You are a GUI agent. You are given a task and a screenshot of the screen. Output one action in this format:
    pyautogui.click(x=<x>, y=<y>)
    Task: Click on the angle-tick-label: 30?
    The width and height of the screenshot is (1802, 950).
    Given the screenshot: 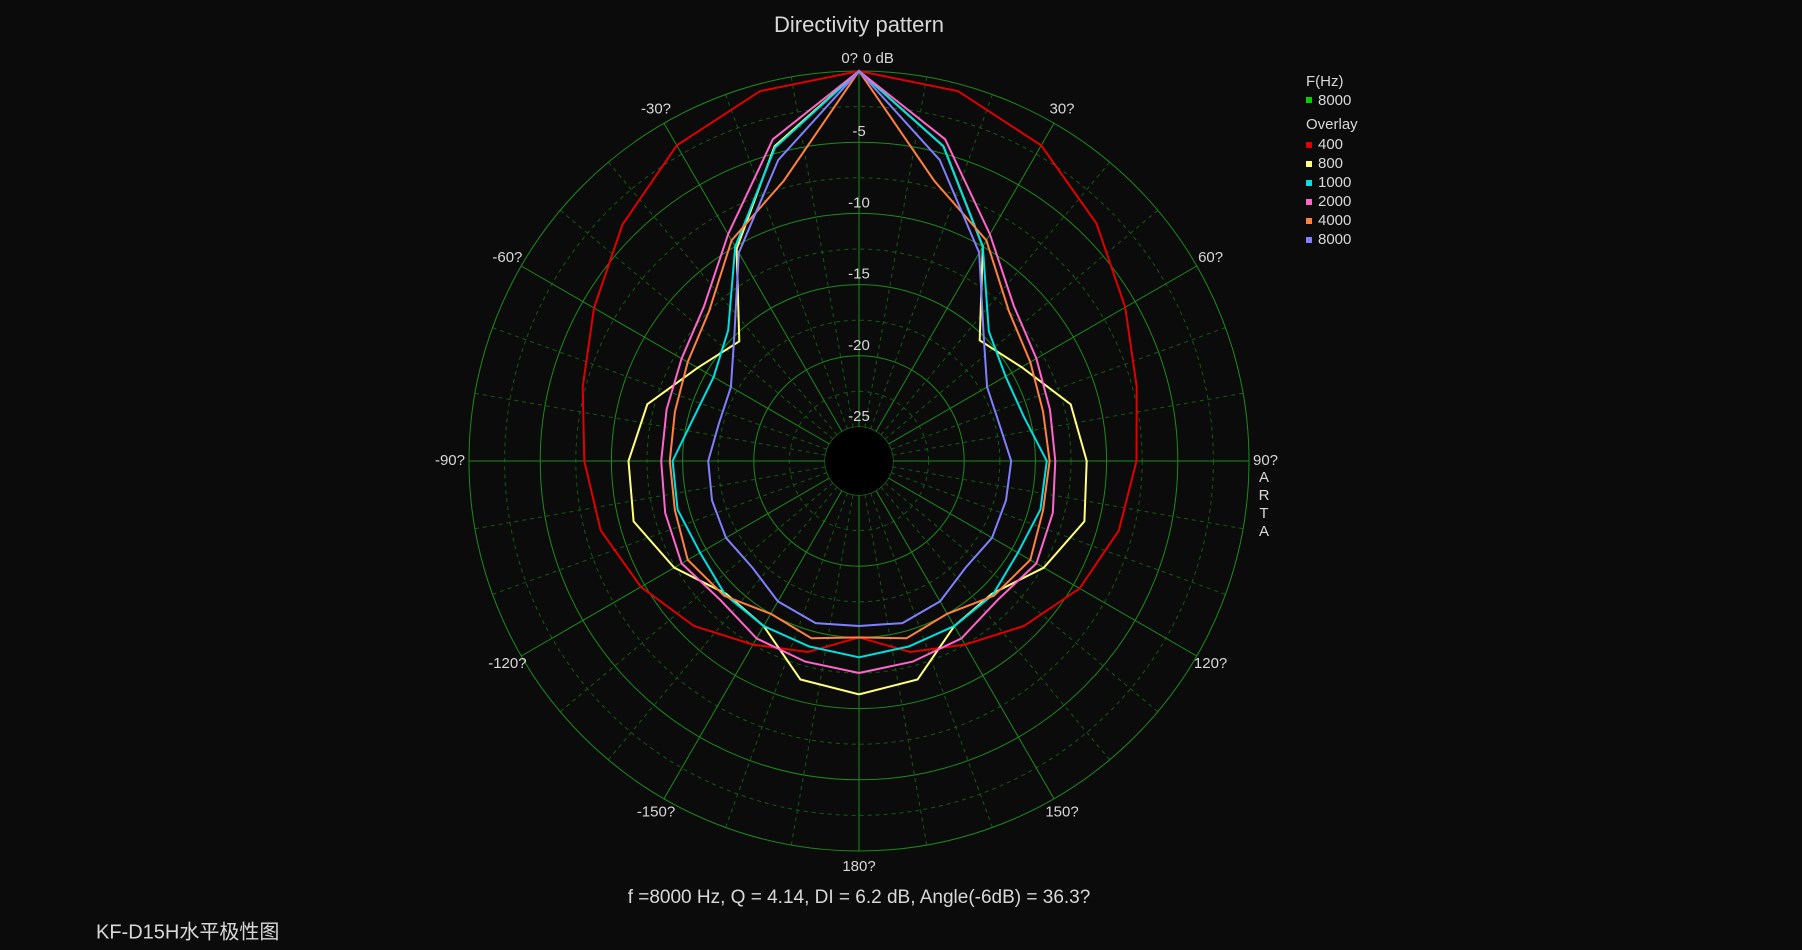 What is the action you would take?
    pyautogui.click(x=1061, y=108)
    